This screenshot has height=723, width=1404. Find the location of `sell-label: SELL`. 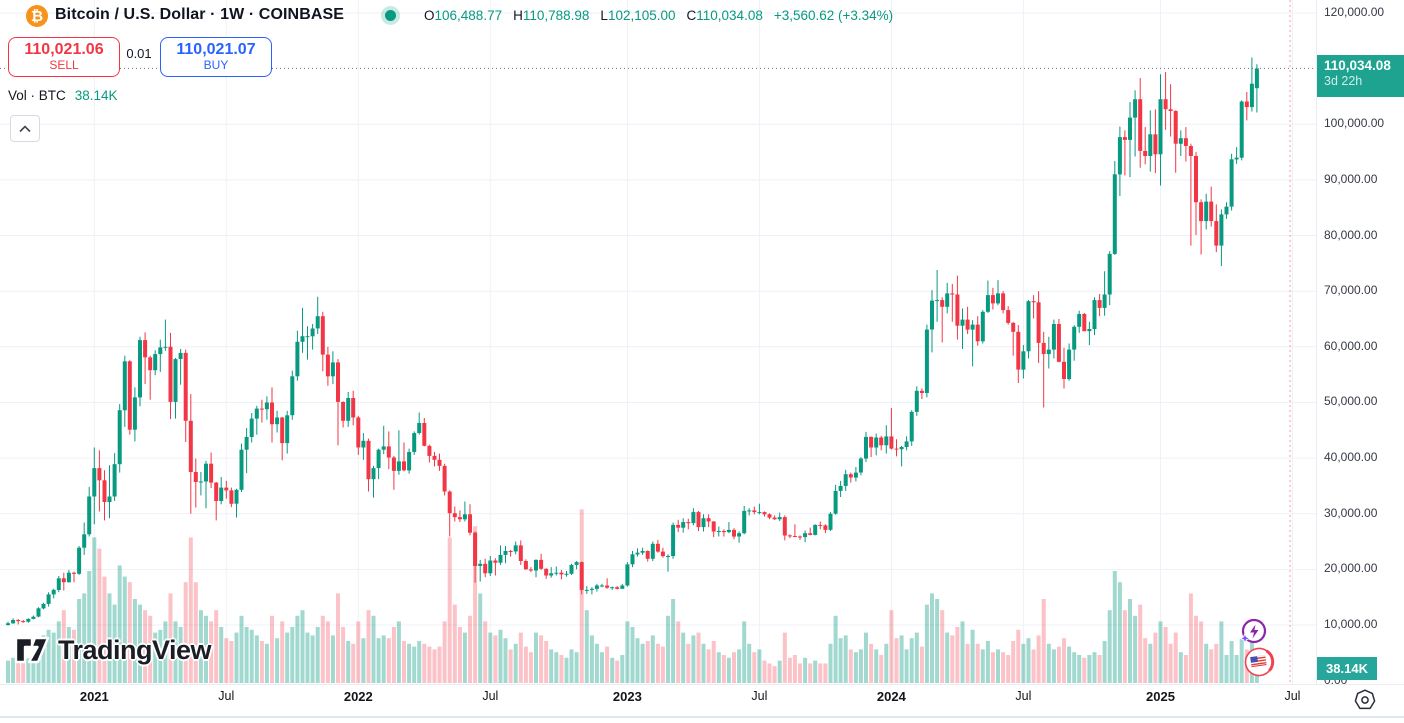

sell-label: SELL is located at coordinates (64, 65).